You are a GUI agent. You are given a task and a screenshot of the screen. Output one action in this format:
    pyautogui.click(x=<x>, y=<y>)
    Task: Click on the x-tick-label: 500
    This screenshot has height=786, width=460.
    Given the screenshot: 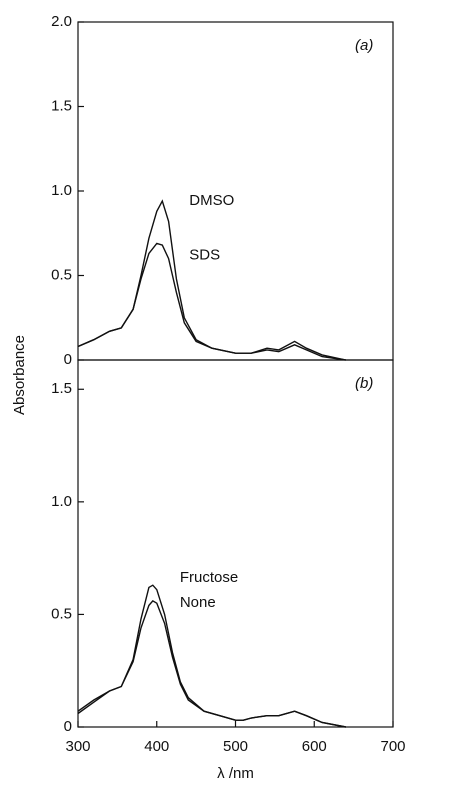 What is the action you would take?
    pyautogui.click(x=235, y=746)
    